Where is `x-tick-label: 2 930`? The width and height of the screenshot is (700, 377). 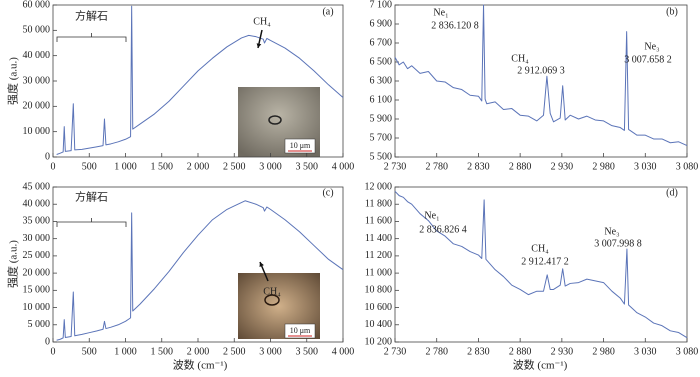 x-tick-label: 2 930 is located at coordinates (562, 166).